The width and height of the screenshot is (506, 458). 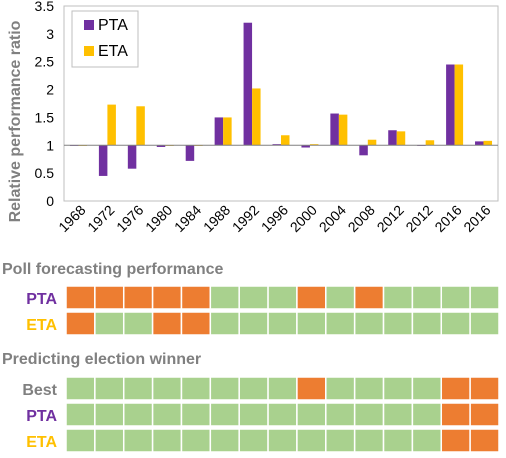 What do you see at coordinates (276, 145) in the screenshot?
I see `bar-pta-1996` at bounding box center [276, 145].